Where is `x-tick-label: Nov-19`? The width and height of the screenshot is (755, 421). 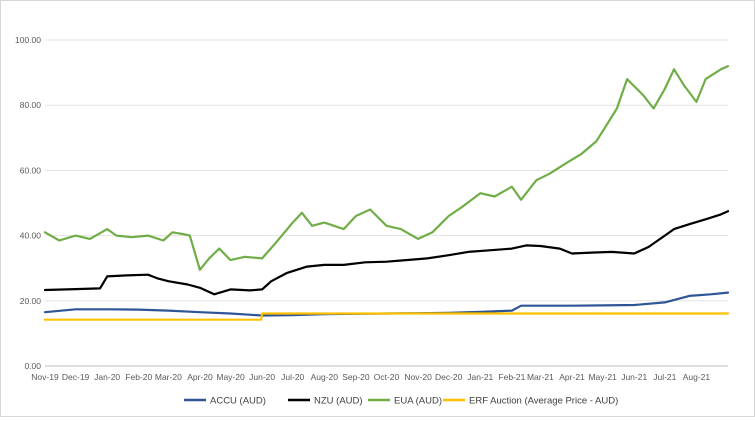 x-tick-label: Nov-19 is located at coordinates (45, 377).